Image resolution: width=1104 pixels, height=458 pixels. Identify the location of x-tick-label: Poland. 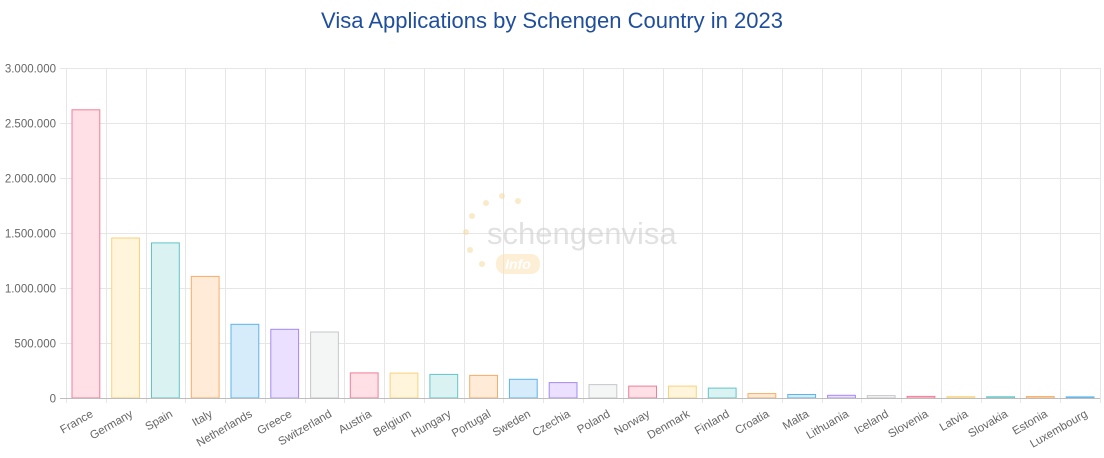
(593, 422).